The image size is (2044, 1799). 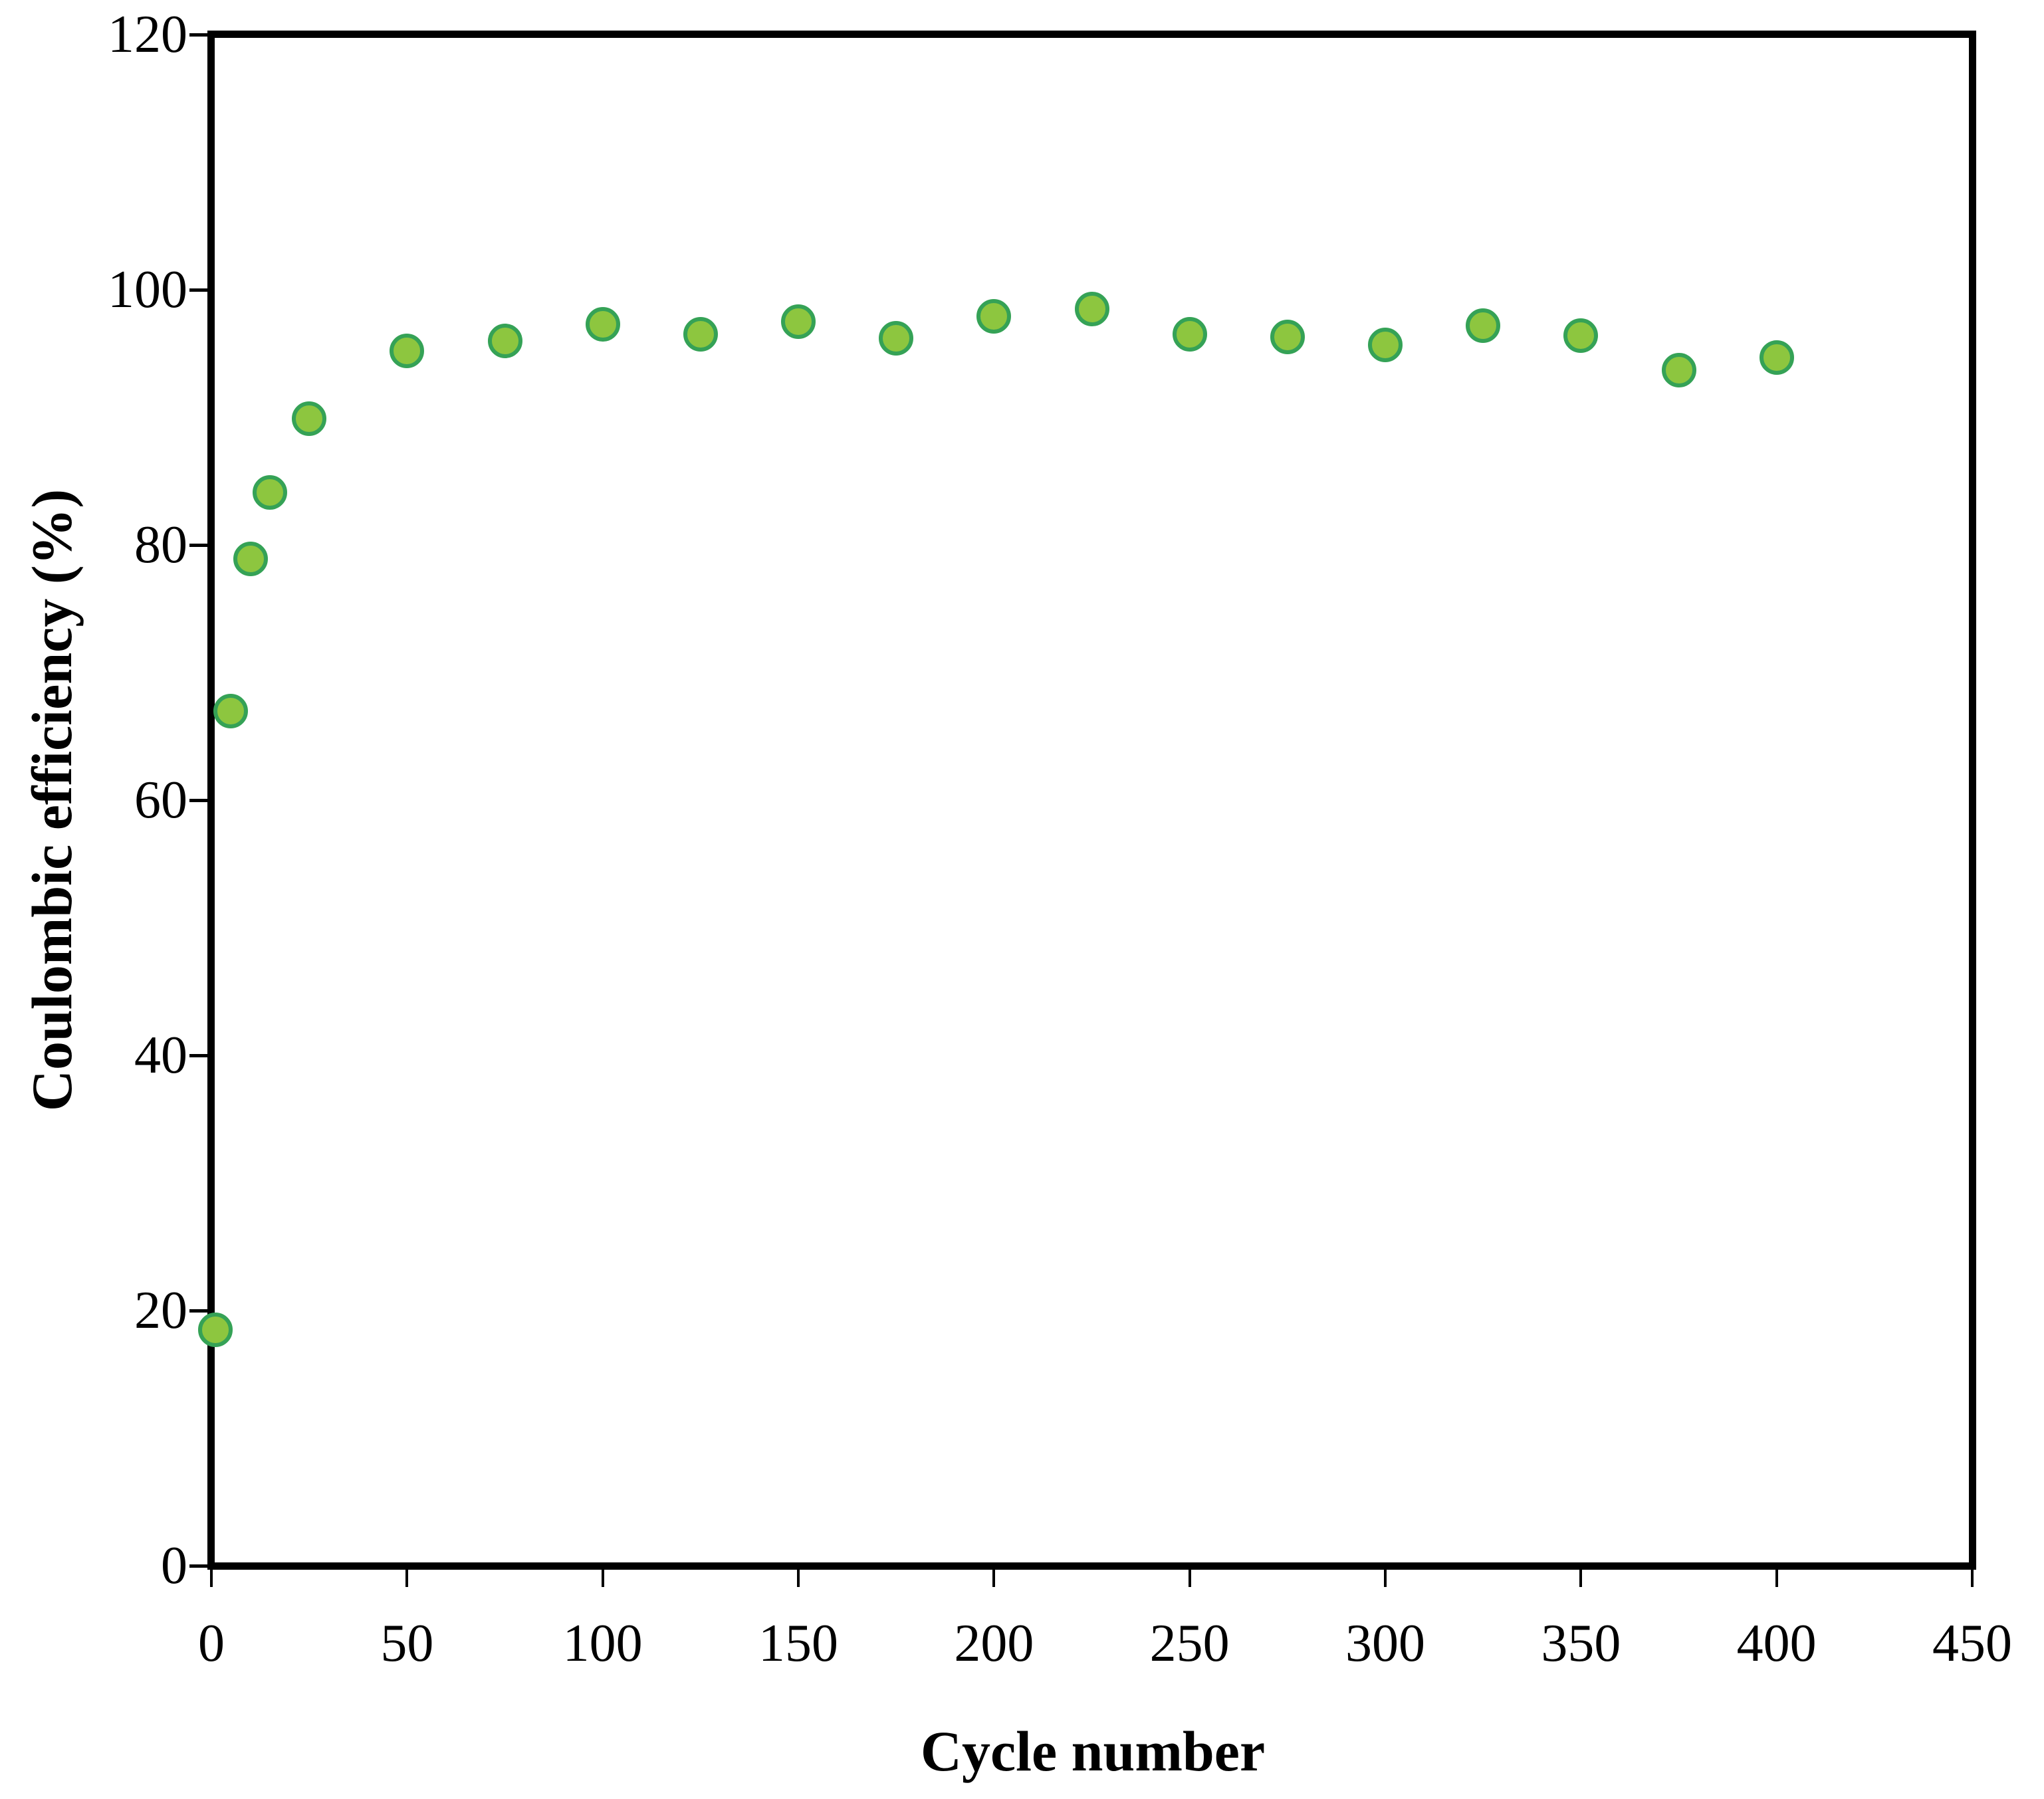 I want to click on y-axis-tick-label: 60, so click(x=160, y=800).